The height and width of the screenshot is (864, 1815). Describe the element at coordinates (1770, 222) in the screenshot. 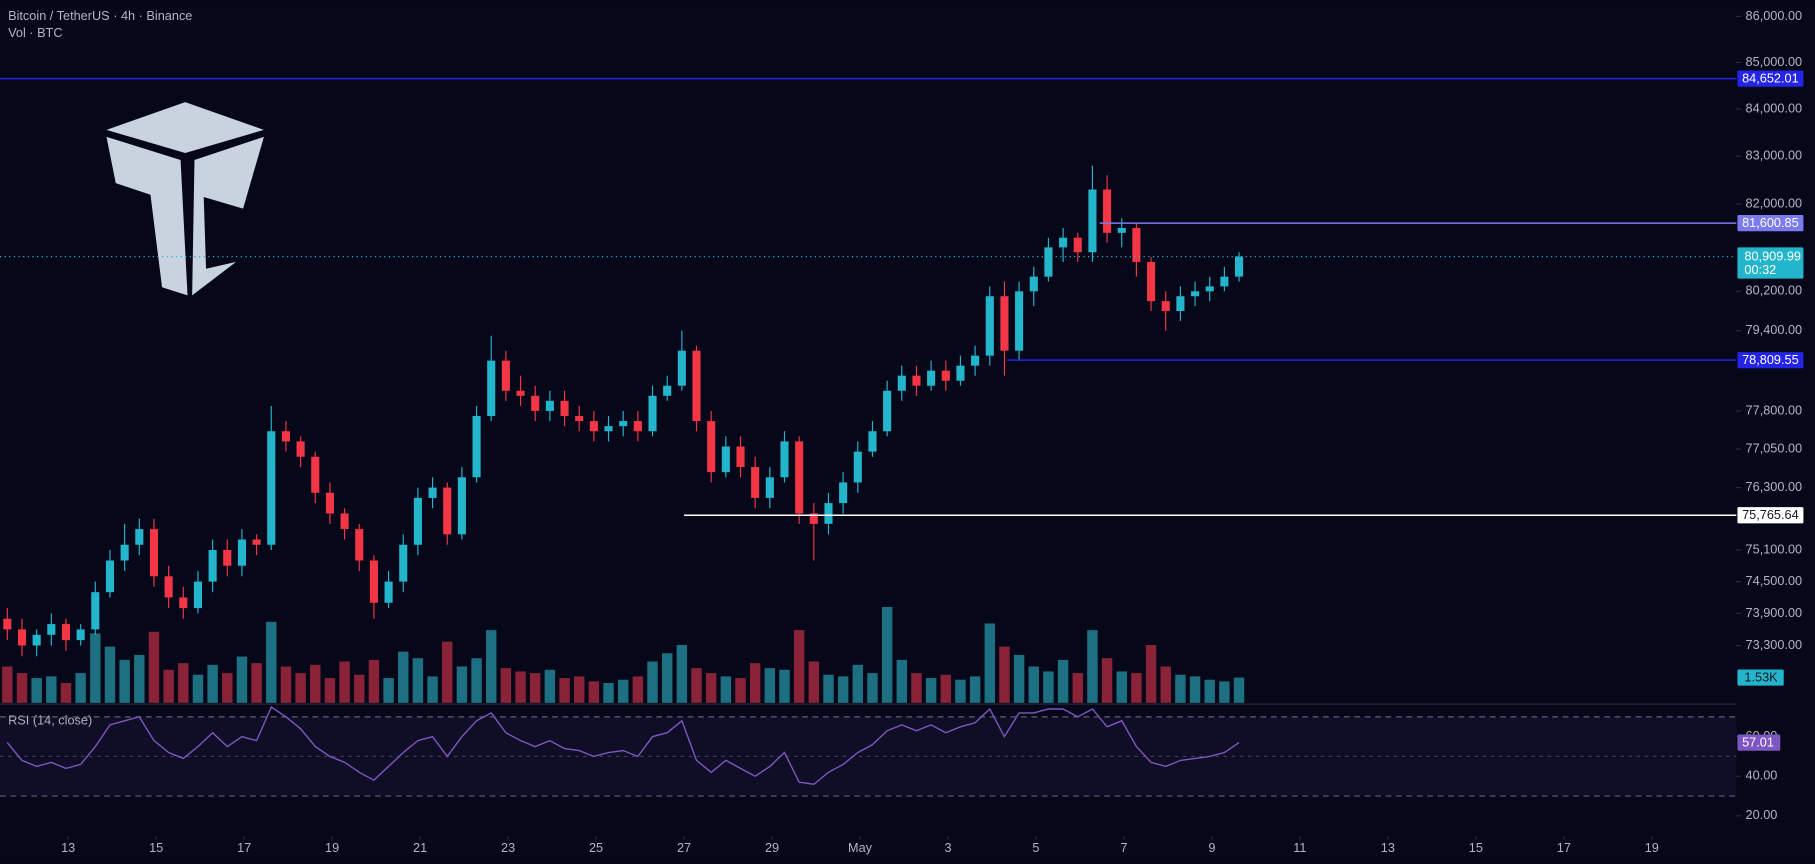

I see `level-label: 81,600.85` at that location.